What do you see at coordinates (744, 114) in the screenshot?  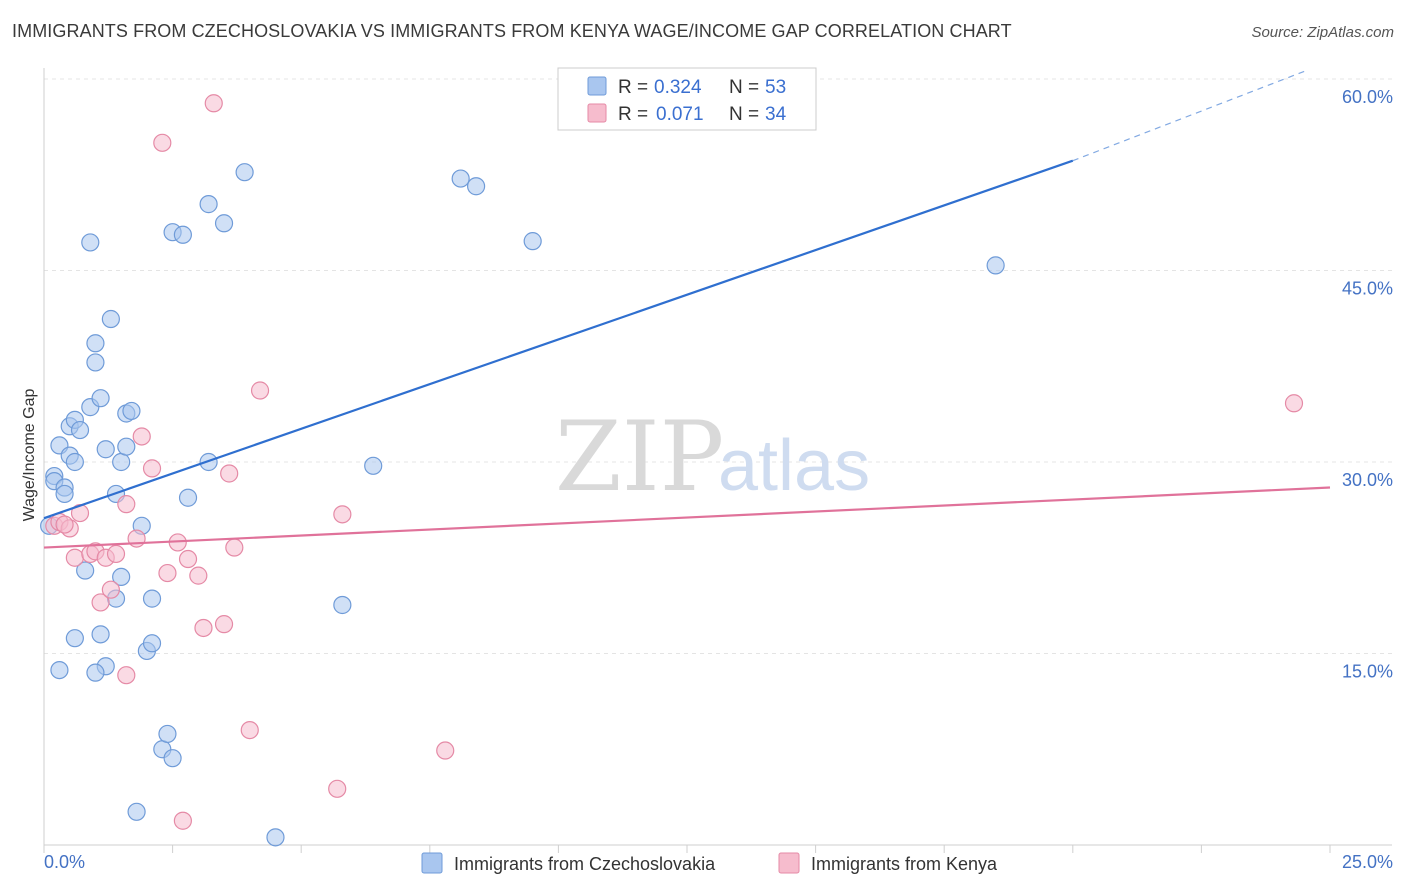 I see `legend-n-label-2: N =` at bounding box center [744, 114].